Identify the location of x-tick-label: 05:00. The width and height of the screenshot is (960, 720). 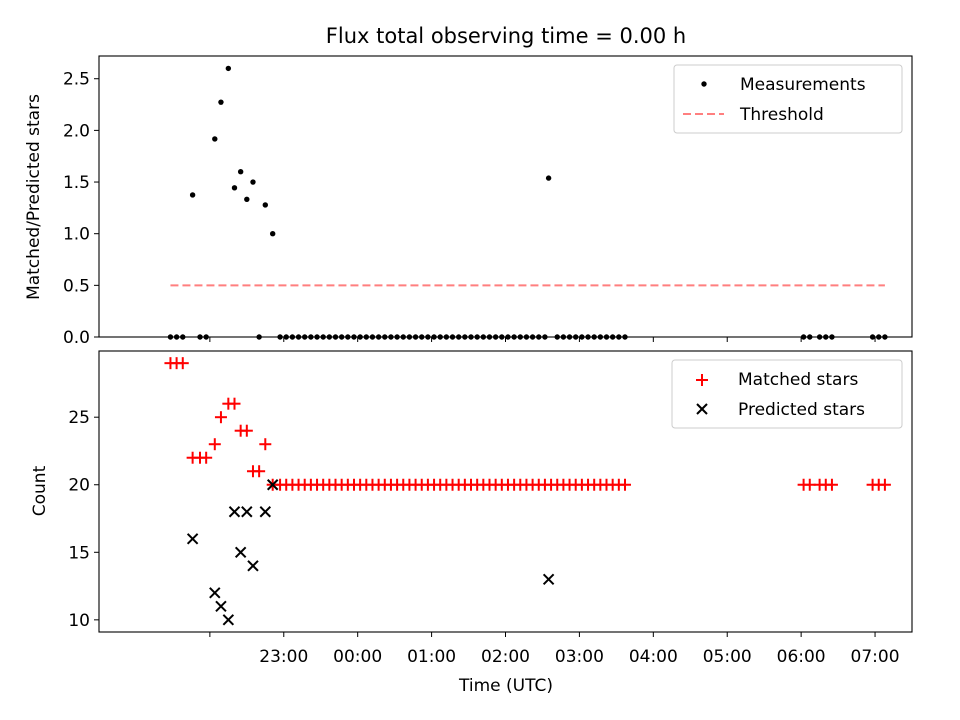
(727, 657).